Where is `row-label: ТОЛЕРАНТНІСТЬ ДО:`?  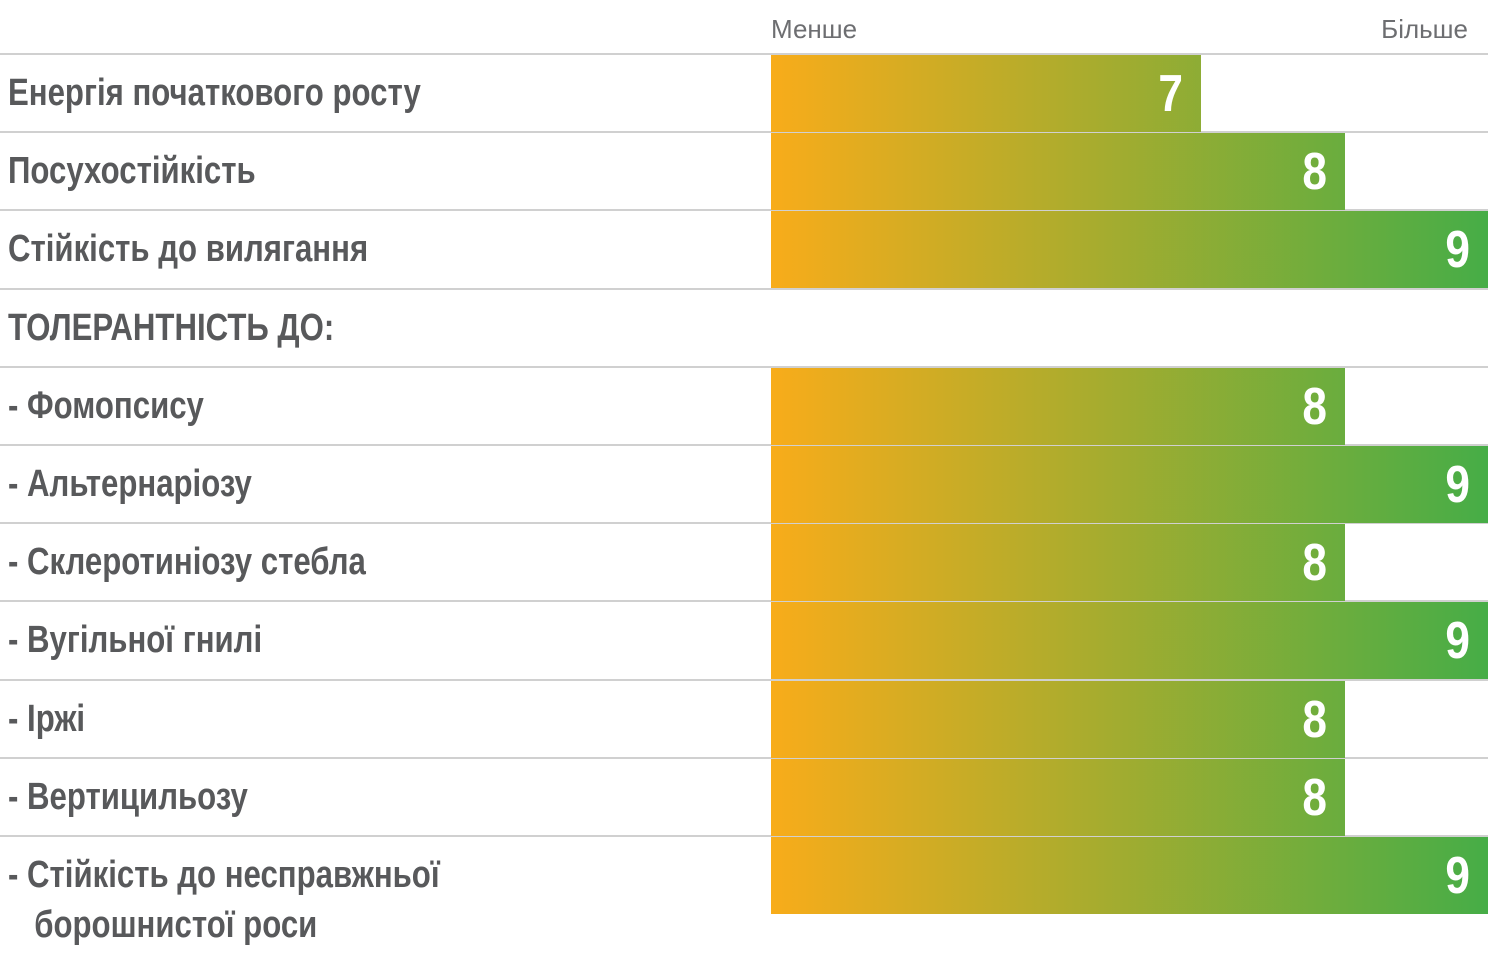 row-label: ТОЛЕРАНТНІСТЬ ДО: is located at coordinates (171, 327).